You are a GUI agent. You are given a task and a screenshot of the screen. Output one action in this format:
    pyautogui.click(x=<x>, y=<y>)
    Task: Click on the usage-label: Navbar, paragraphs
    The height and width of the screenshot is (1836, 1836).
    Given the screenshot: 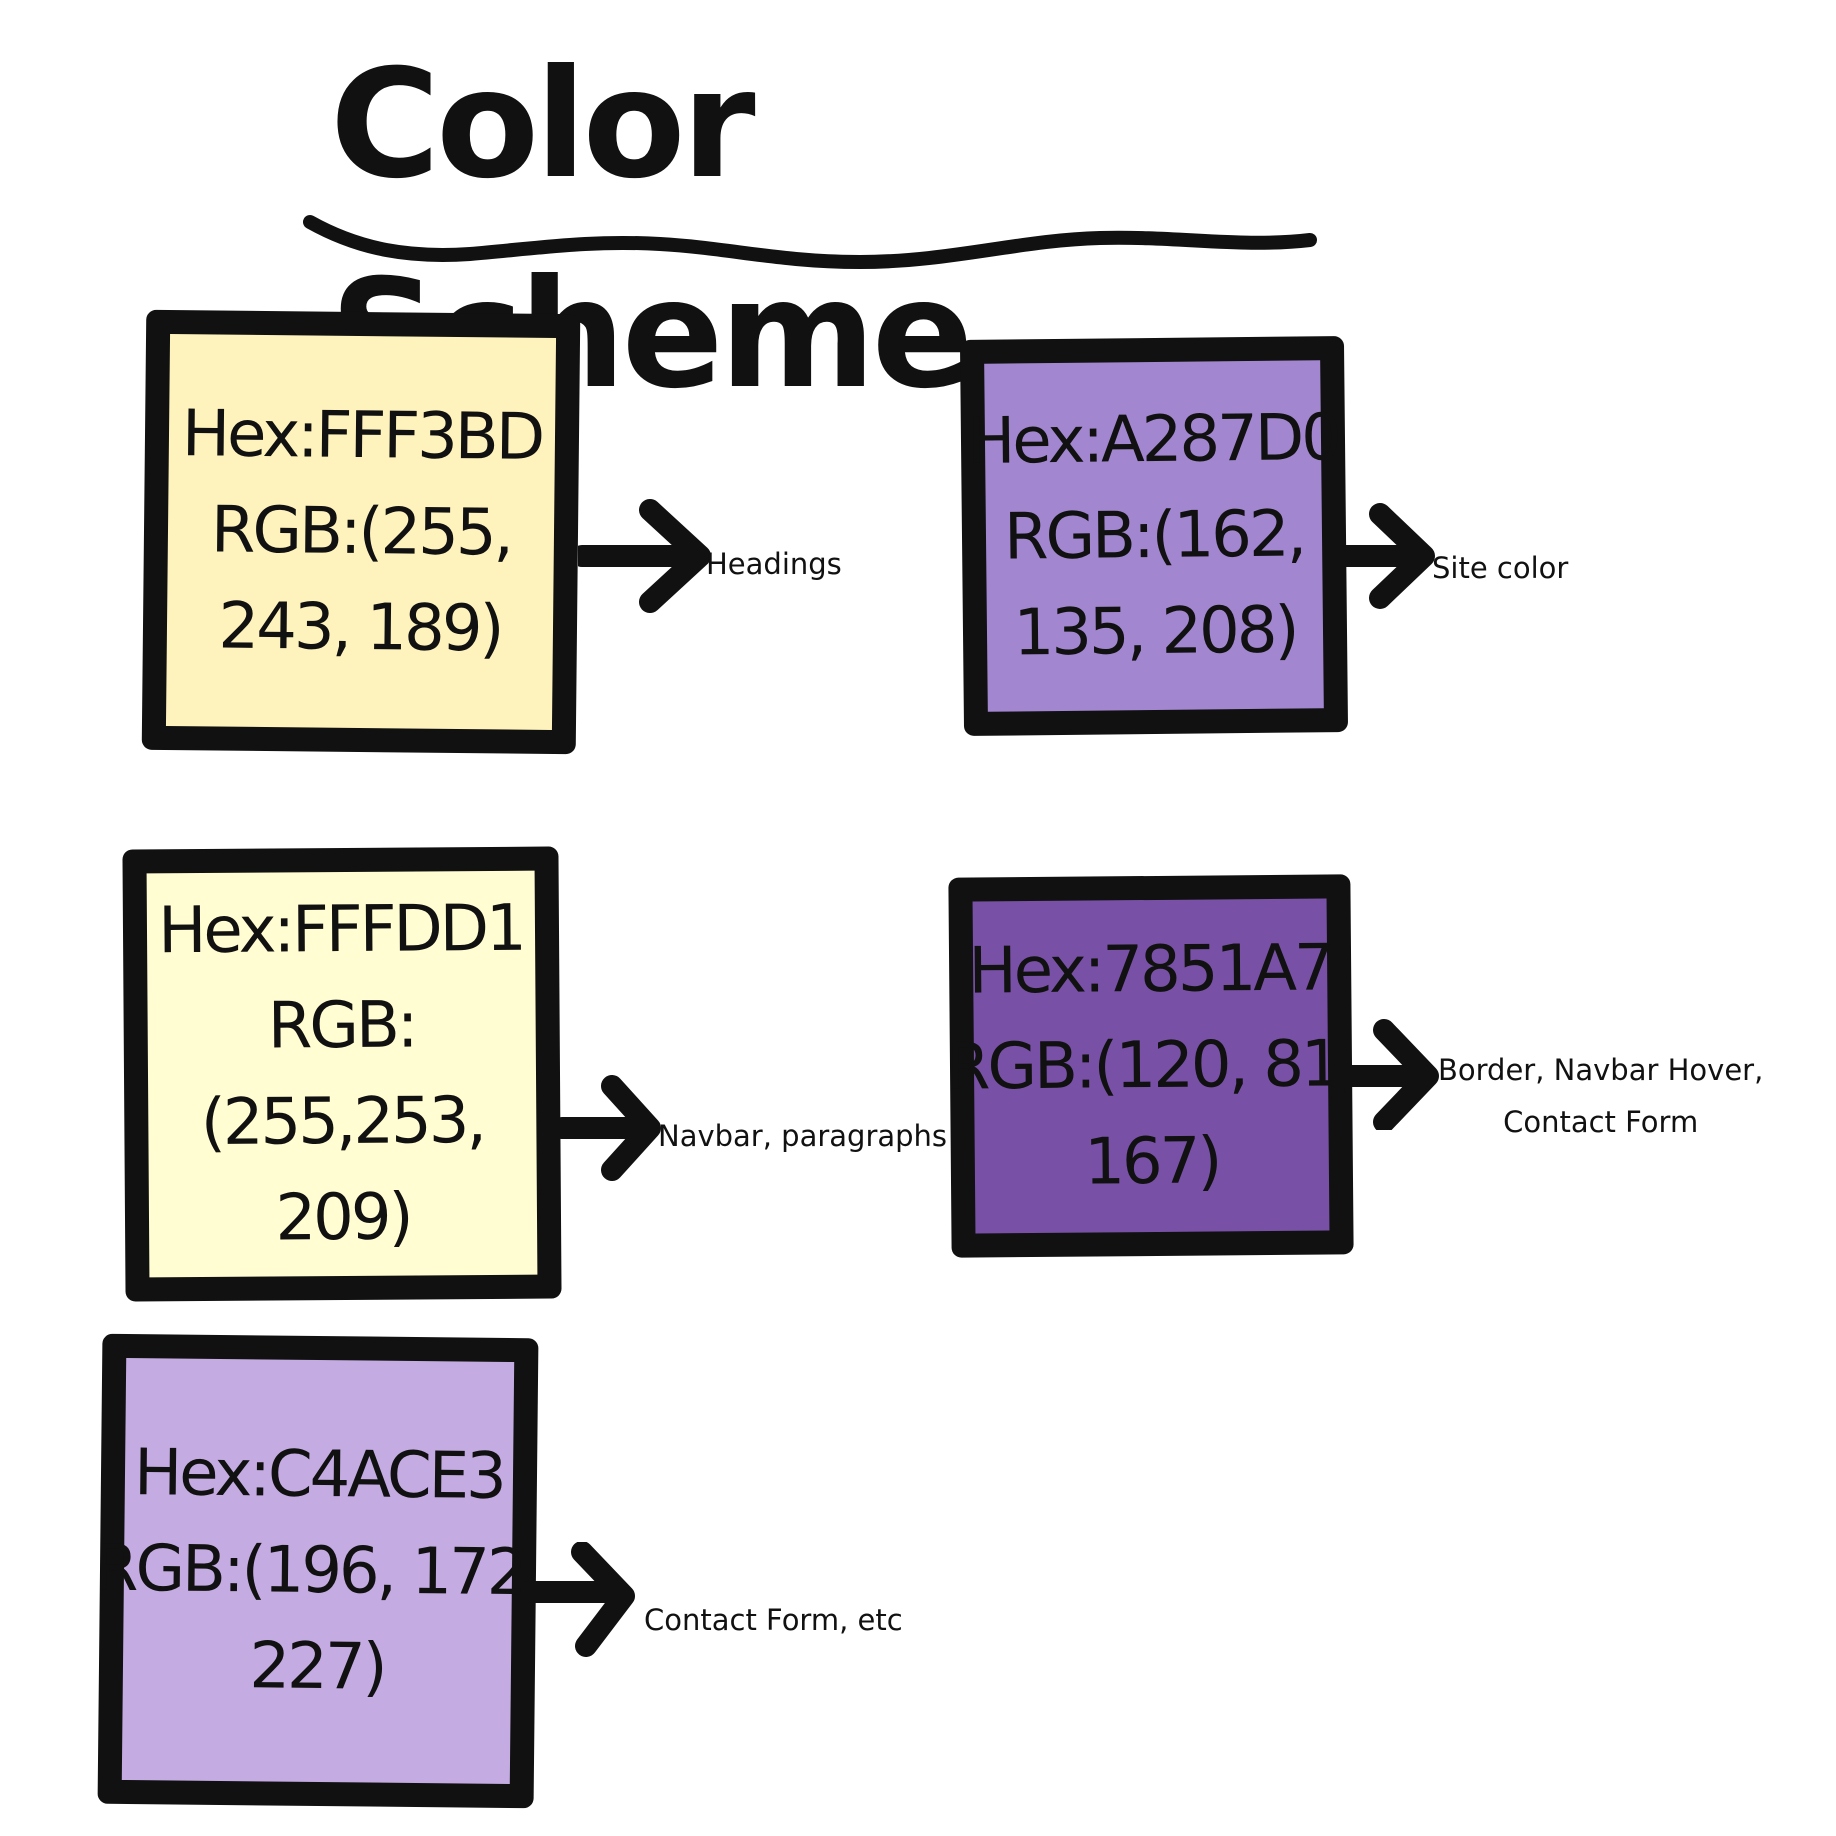 What is the action you would take?
    pyautogui.click(x=802, y=1136)
    